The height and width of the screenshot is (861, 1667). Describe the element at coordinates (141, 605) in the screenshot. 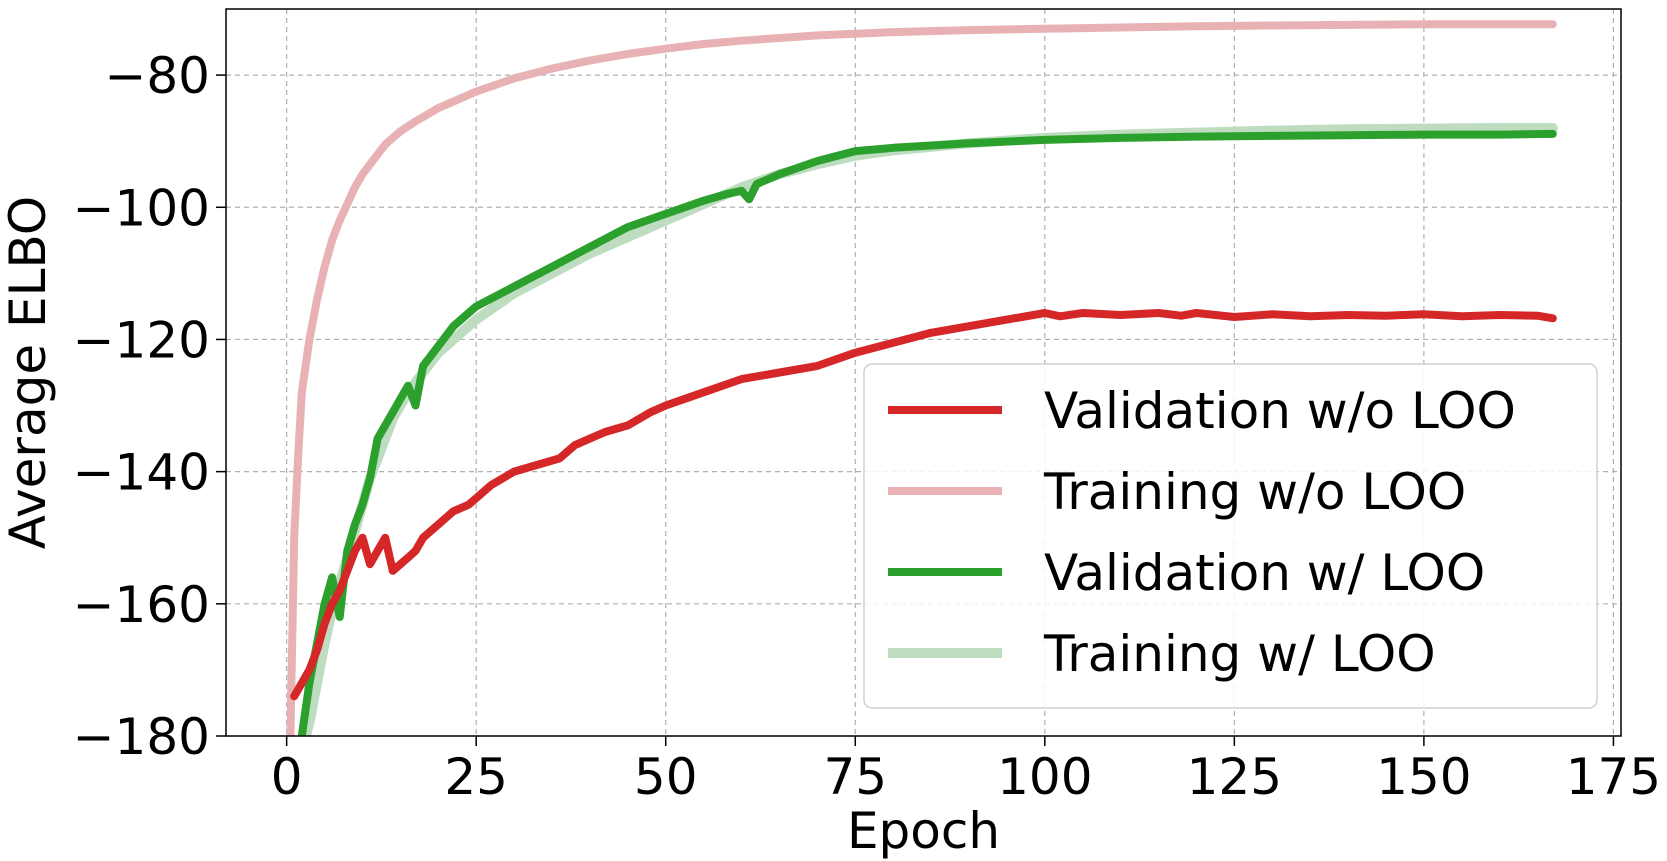

I see `y-tick-label: −160` at that location.